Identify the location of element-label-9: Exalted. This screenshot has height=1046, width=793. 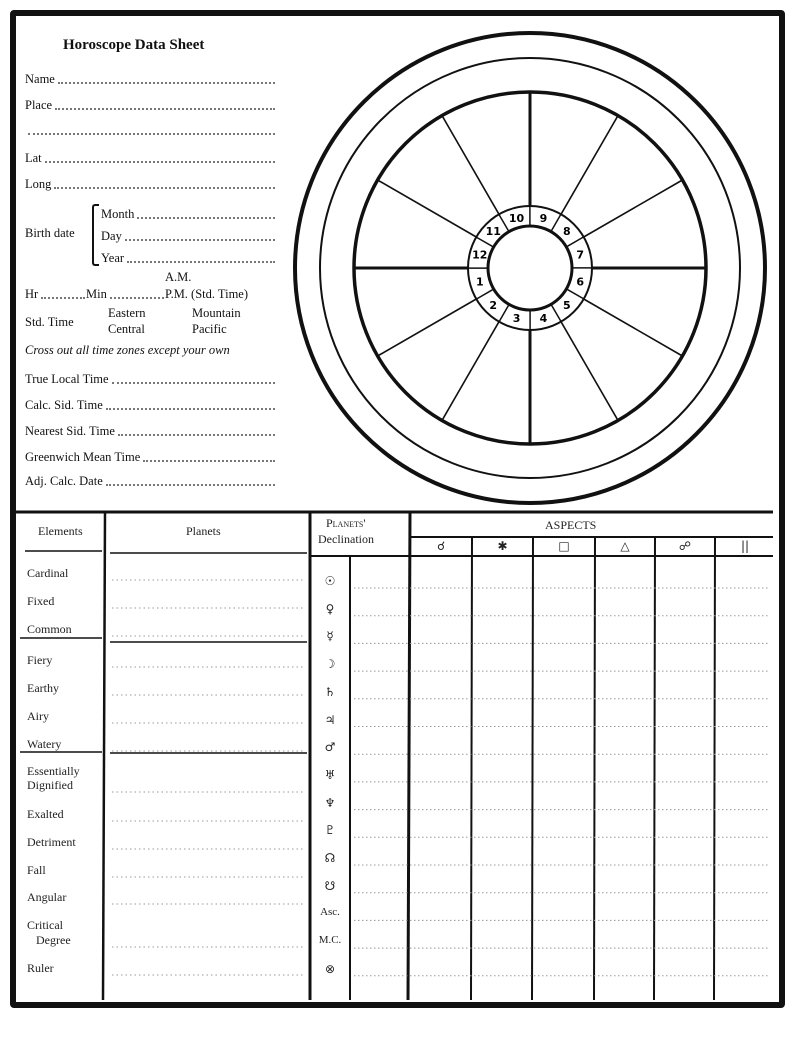
(45, 814).